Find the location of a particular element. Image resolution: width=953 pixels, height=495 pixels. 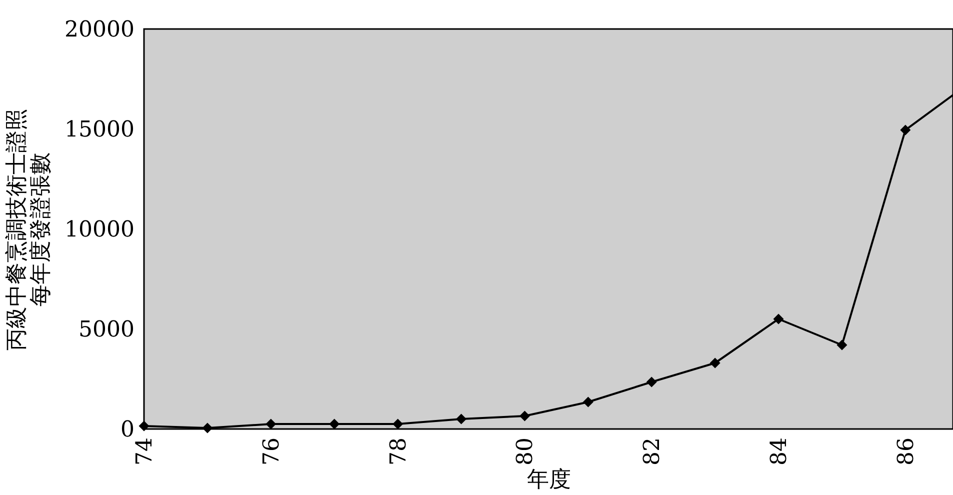

x-axis-title: 年度 is located at coordinates (549, 479).